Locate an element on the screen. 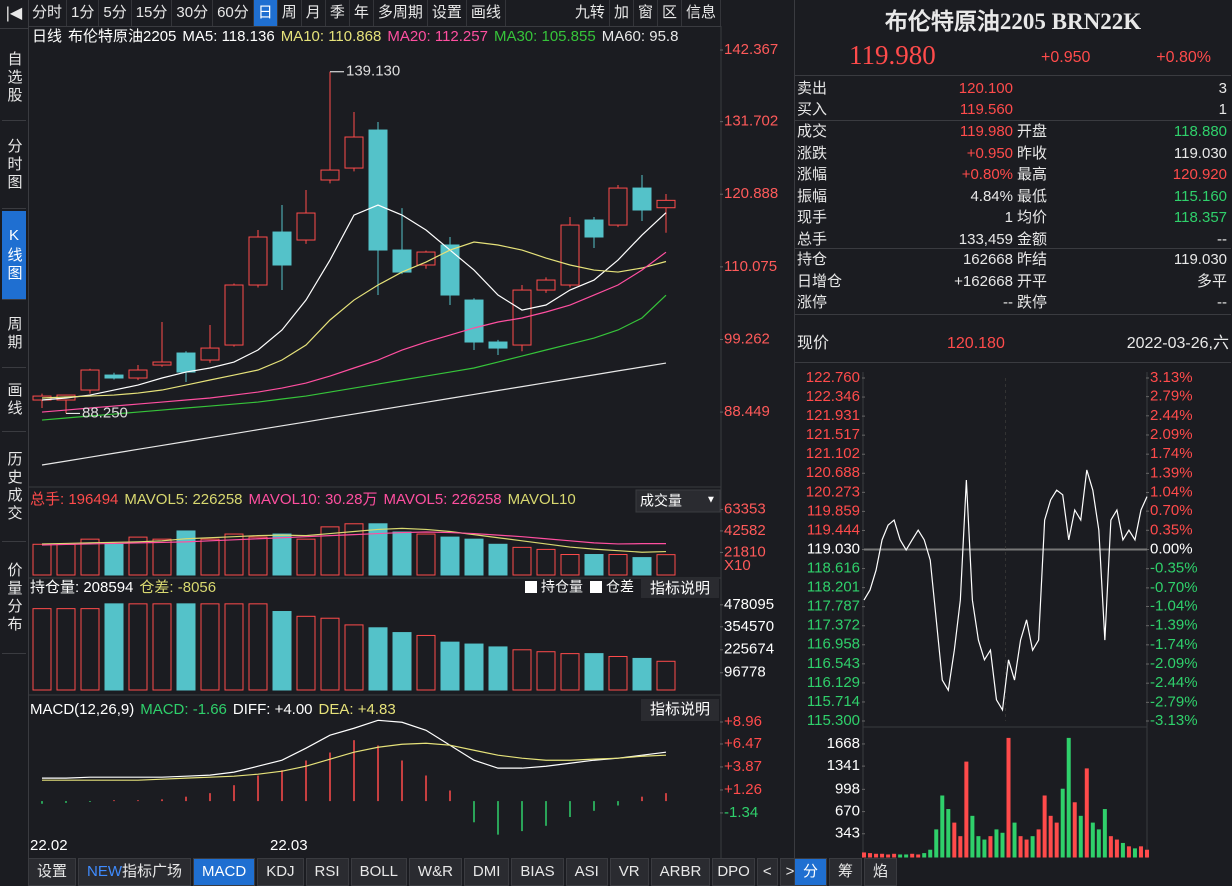  y-tick-label: 1.04% is located at coordinates (1171, 491).